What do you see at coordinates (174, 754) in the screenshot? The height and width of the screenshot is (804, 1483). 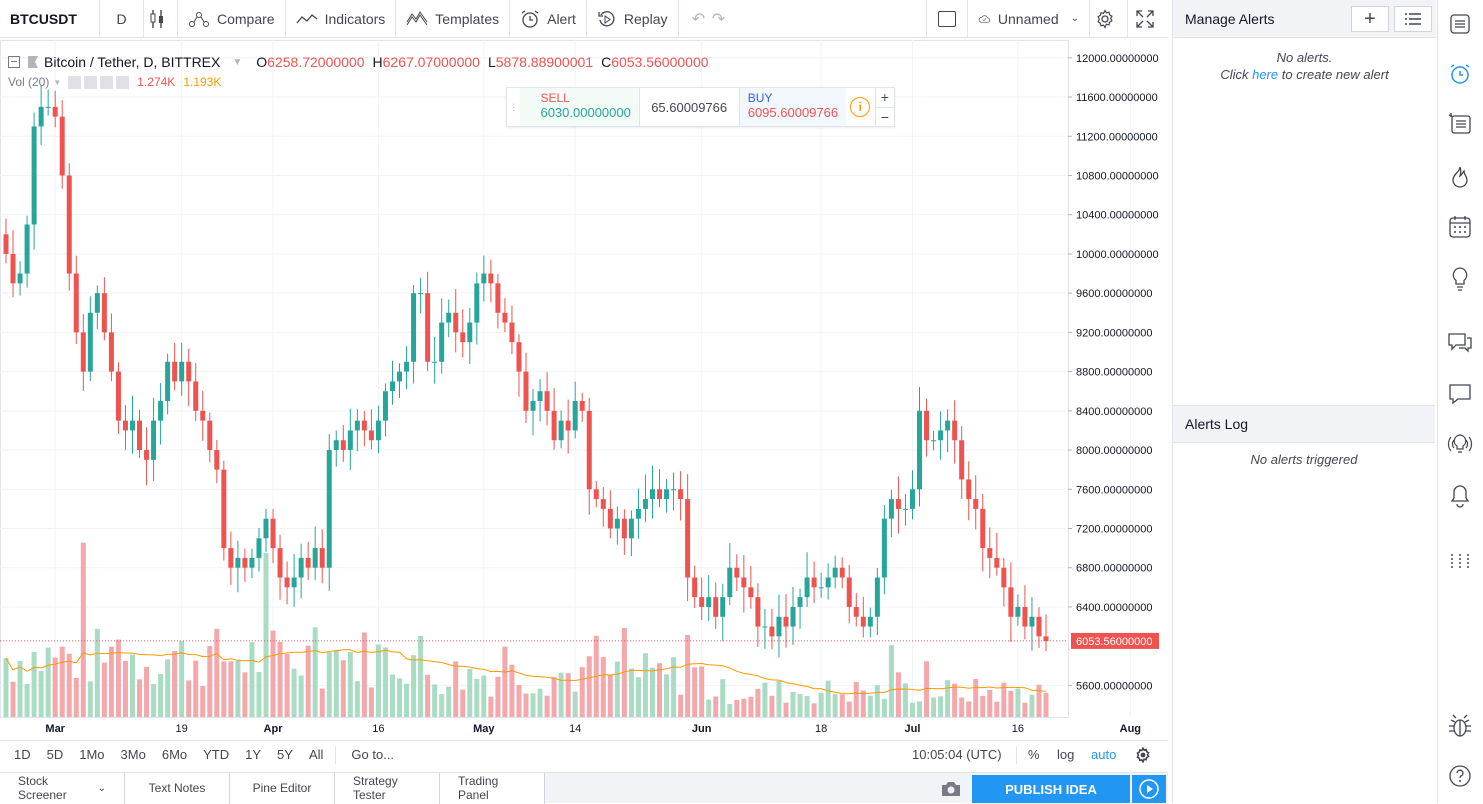 I see `range-6mo: 6Mo` at bounding box center [174, 754].